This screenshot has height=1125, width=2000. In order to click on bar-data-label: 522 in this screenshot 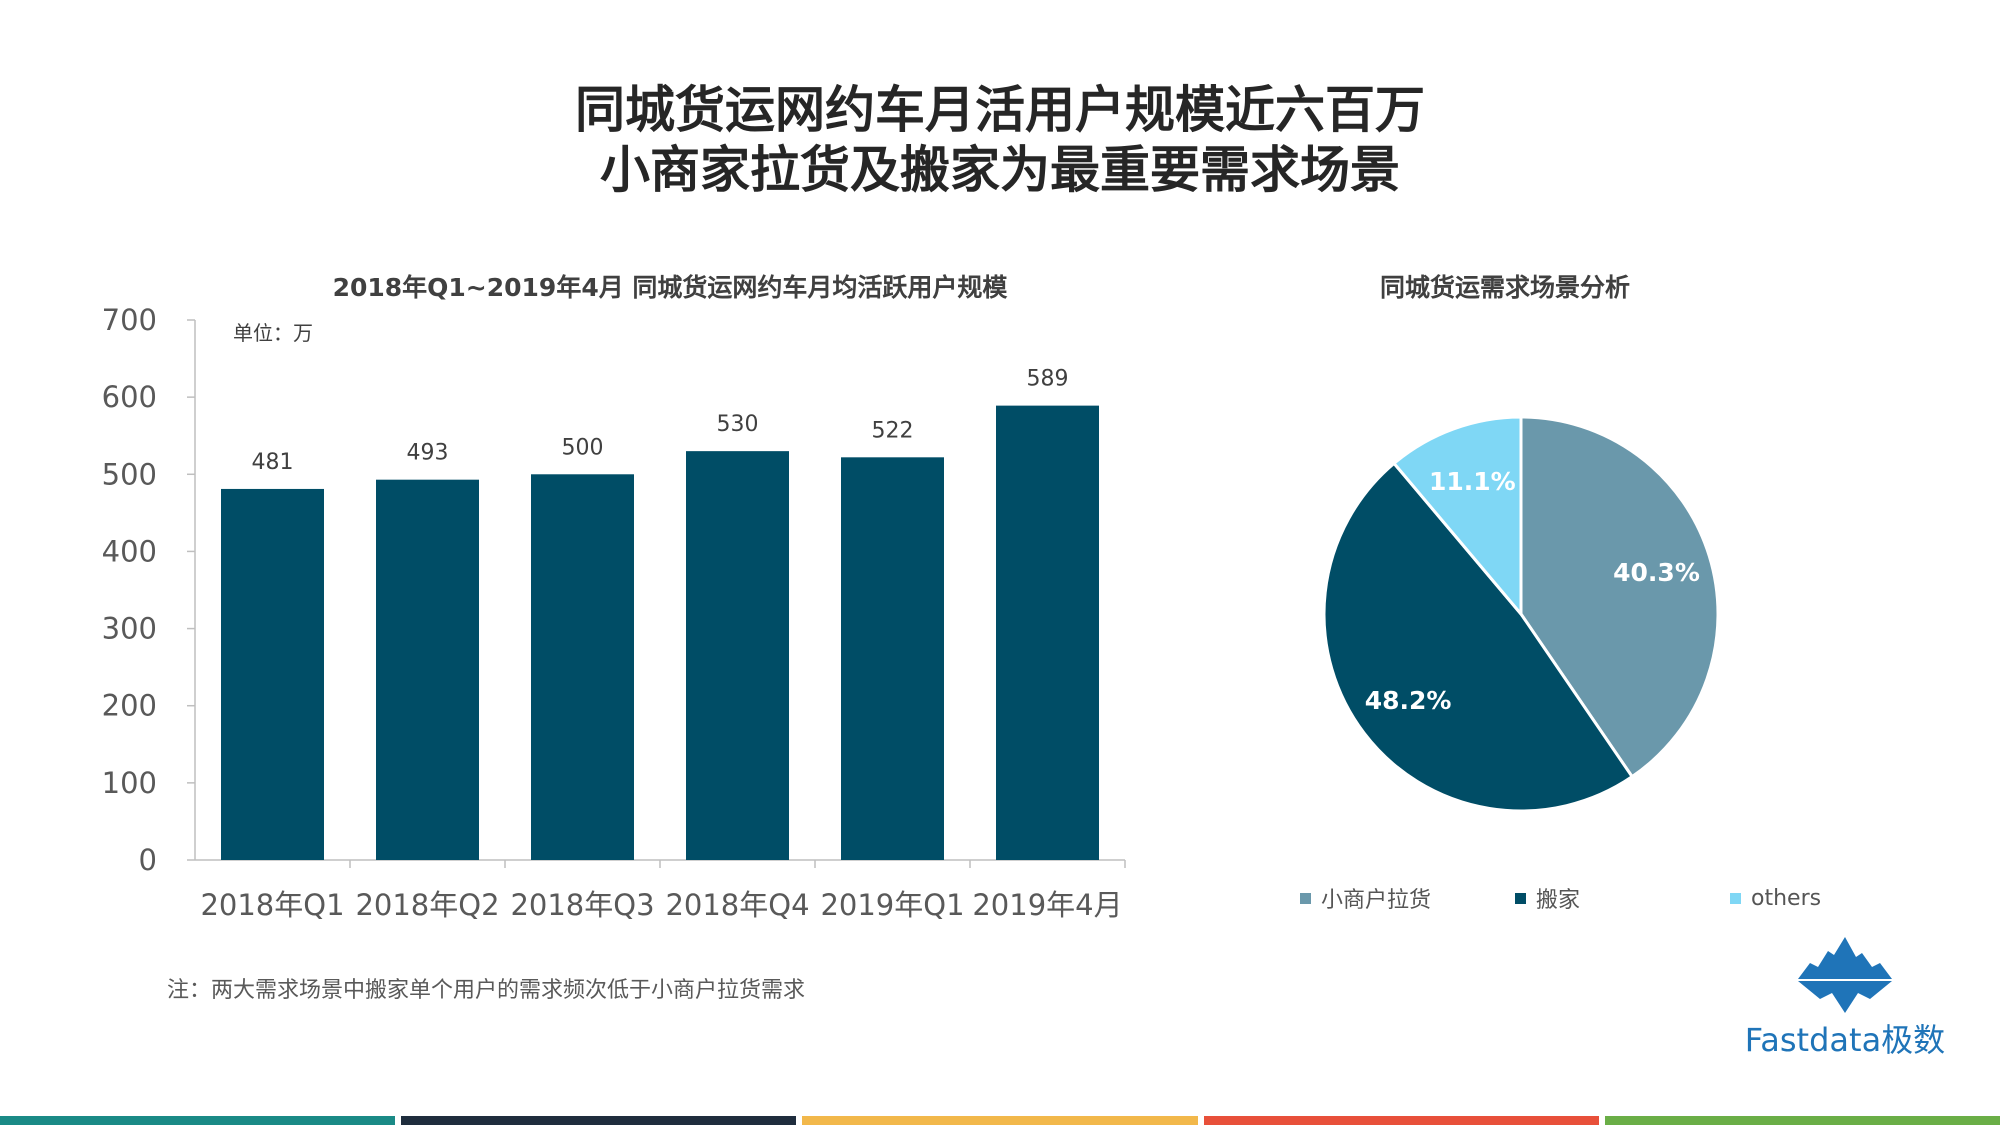, I will do `click(893, 430)`.